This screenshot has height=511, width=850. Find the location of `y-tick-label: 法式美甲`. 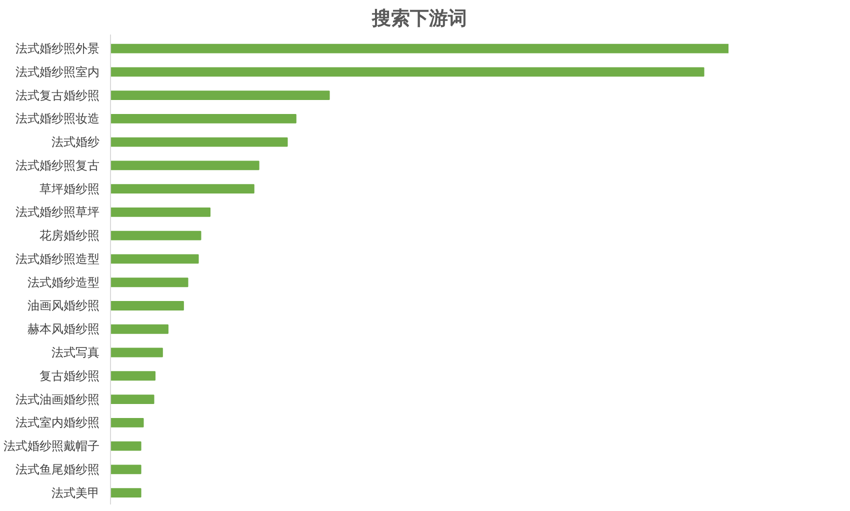

y-tick-label: 法式美甲 is located at coordinates (76, 493).